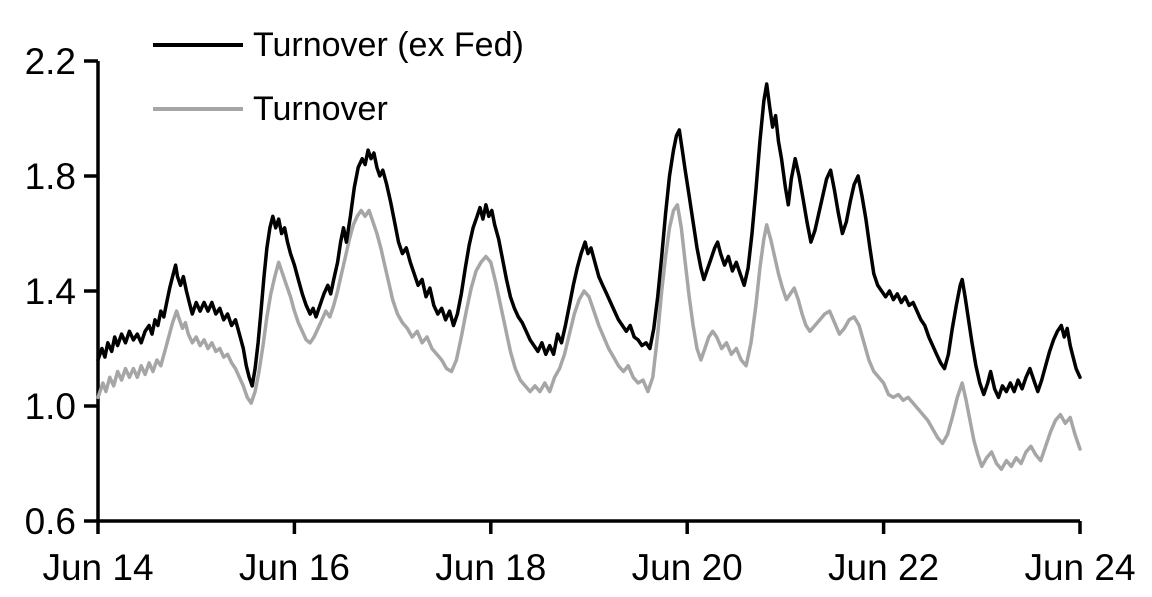  I want to click on x-tick-label: Jun 14, so click(97, 567).